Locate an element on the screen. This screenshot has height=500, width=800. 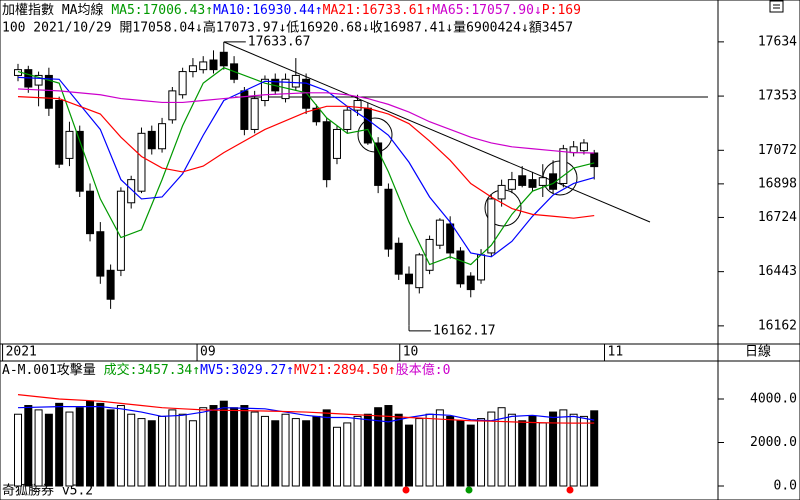
legend-item: MA65:17057.90↓ is located at coordinates (487, 10).